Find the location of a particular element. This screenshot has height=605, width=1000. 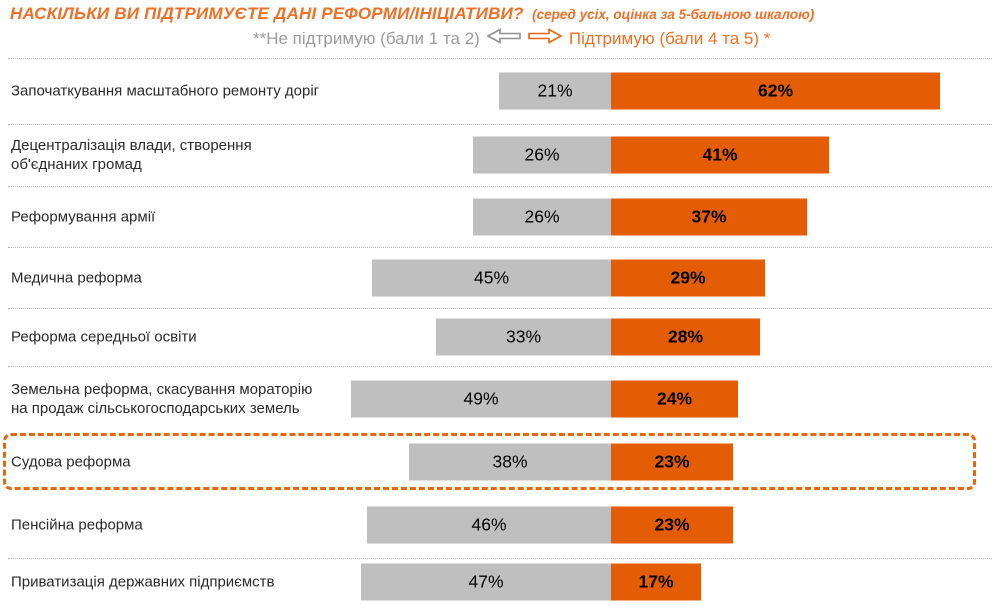

block-arrow-right-icon is located at coordinates (545, 38).